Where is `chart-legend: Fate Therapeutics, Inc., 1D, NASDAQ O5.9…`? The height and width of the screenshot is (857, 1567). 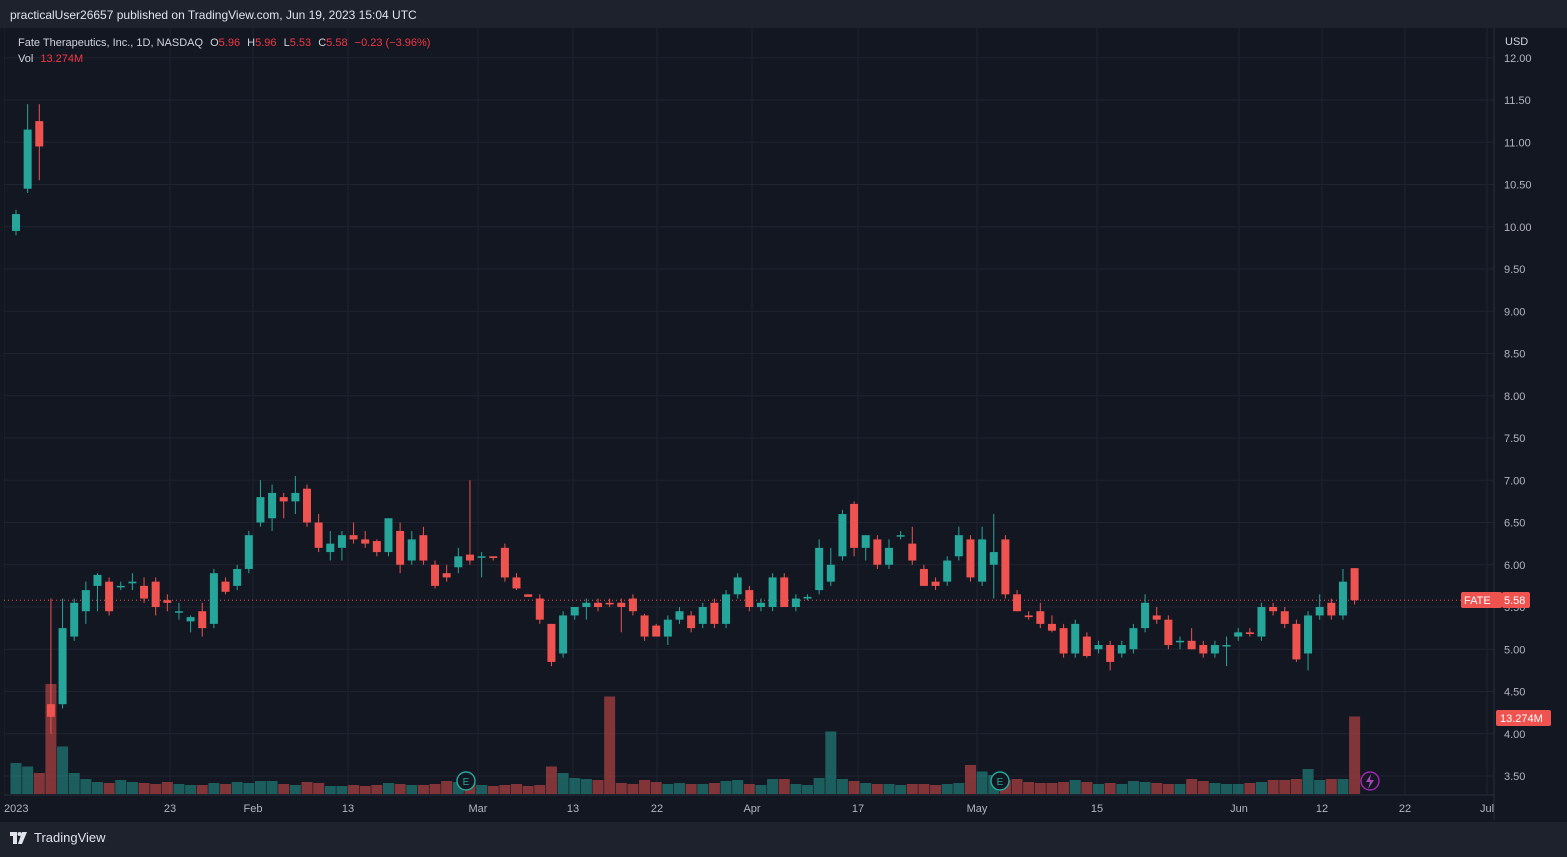 chart-legend: Fate Therapeutics, Inc., 1D, NASDAQ O5.9… is located at coordinates (226, 51).